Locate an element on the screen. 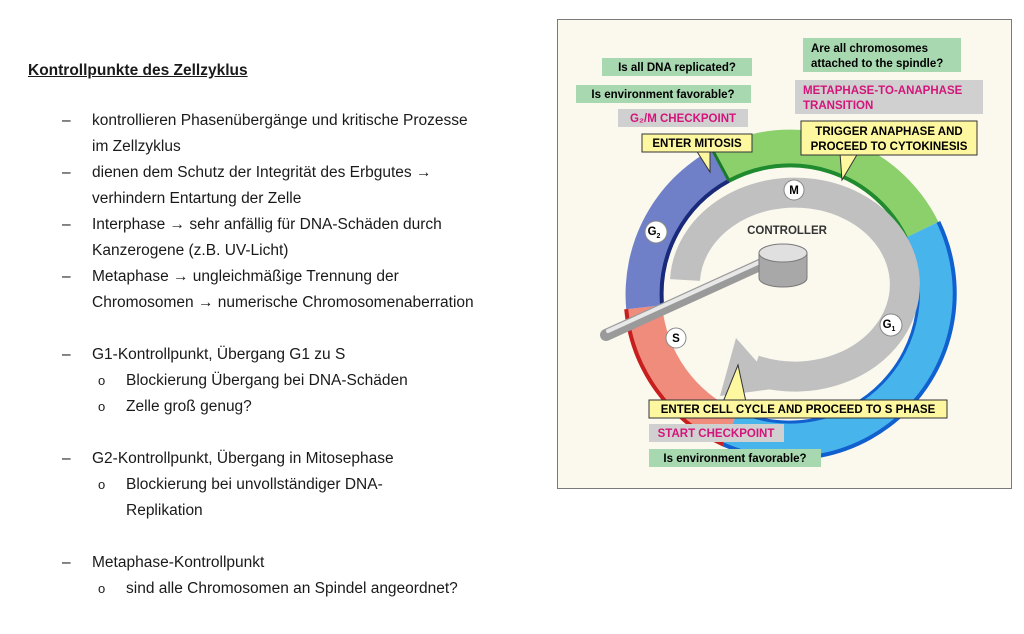 The image size is (1024, 634). checkpoint-heading: Metaphase-Kontrollpunkt is located at coordinates (178, 562).